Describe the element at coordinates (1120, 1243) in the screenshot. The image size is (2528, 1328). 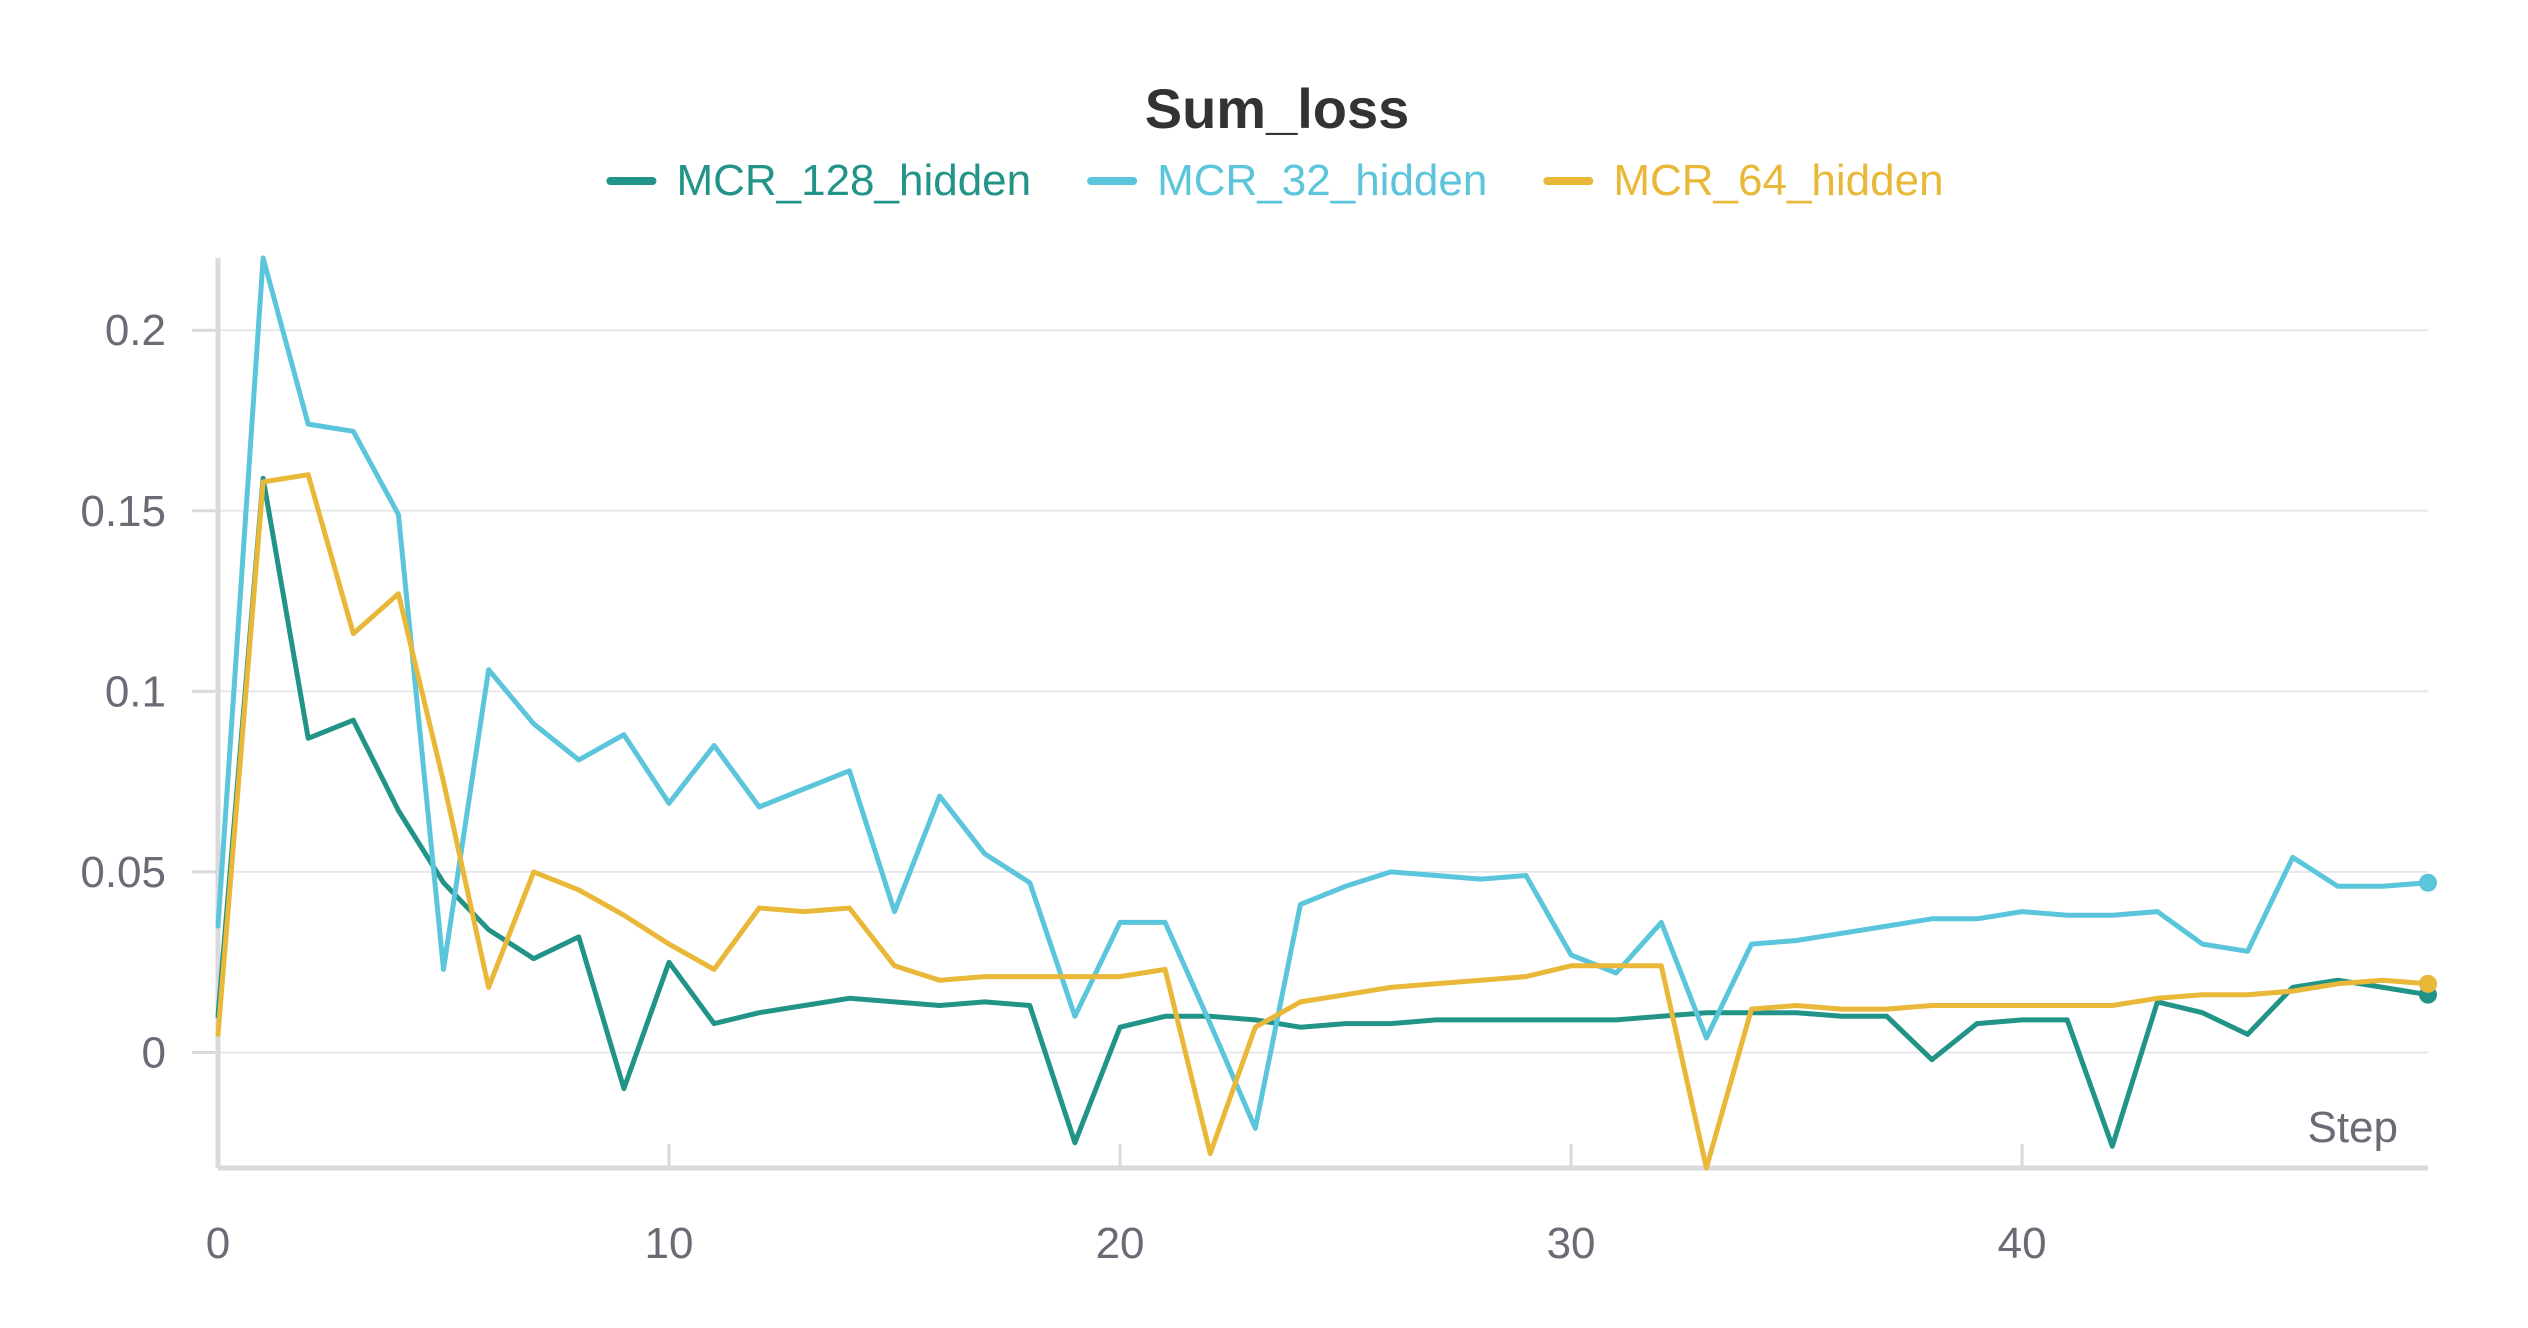
I see `x-tick-label: 20` at that location.